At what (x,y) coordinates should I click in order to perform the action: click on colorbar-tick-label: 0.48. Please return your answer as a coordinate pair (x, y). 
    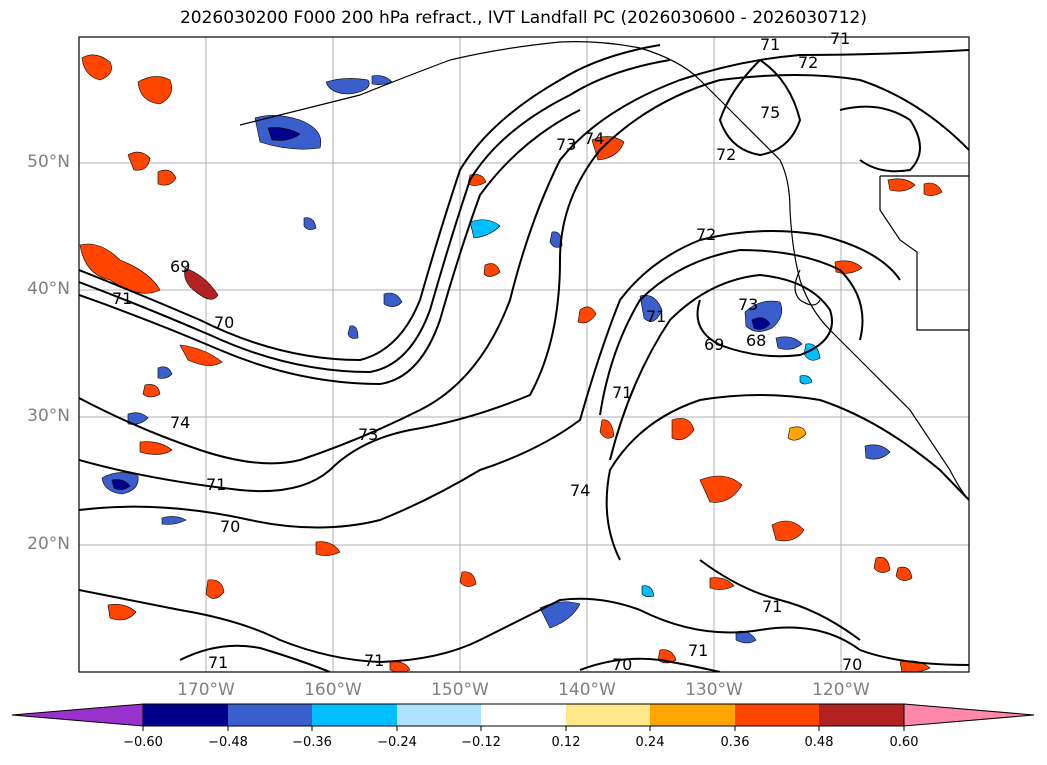
    Looking at the image, I should click on (819, 742).